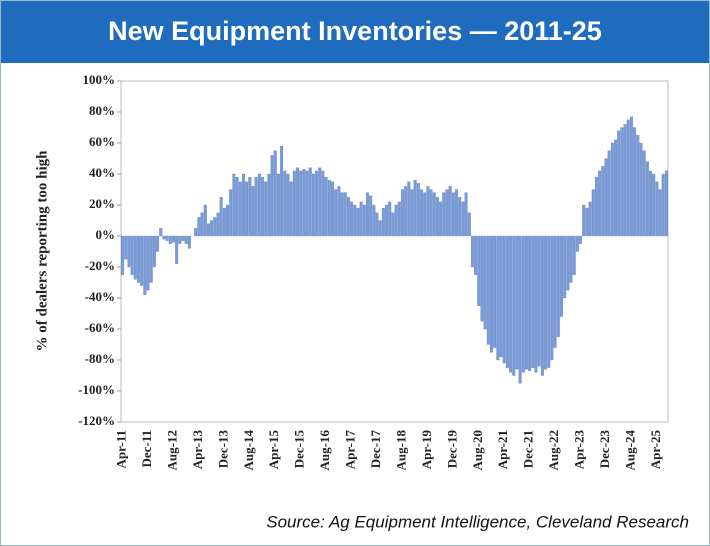 The image size is (710, 546). I want to click on chart-title: New Equipment Inventories — 2011-25, so click(355, 31).